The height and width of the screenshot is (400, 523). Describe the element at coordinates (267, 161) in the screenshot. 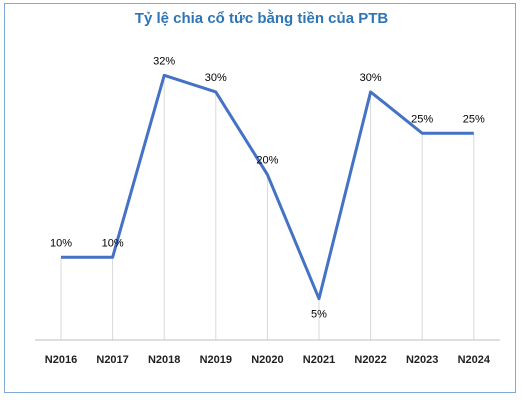

I see `data-label: 20%` at that location.